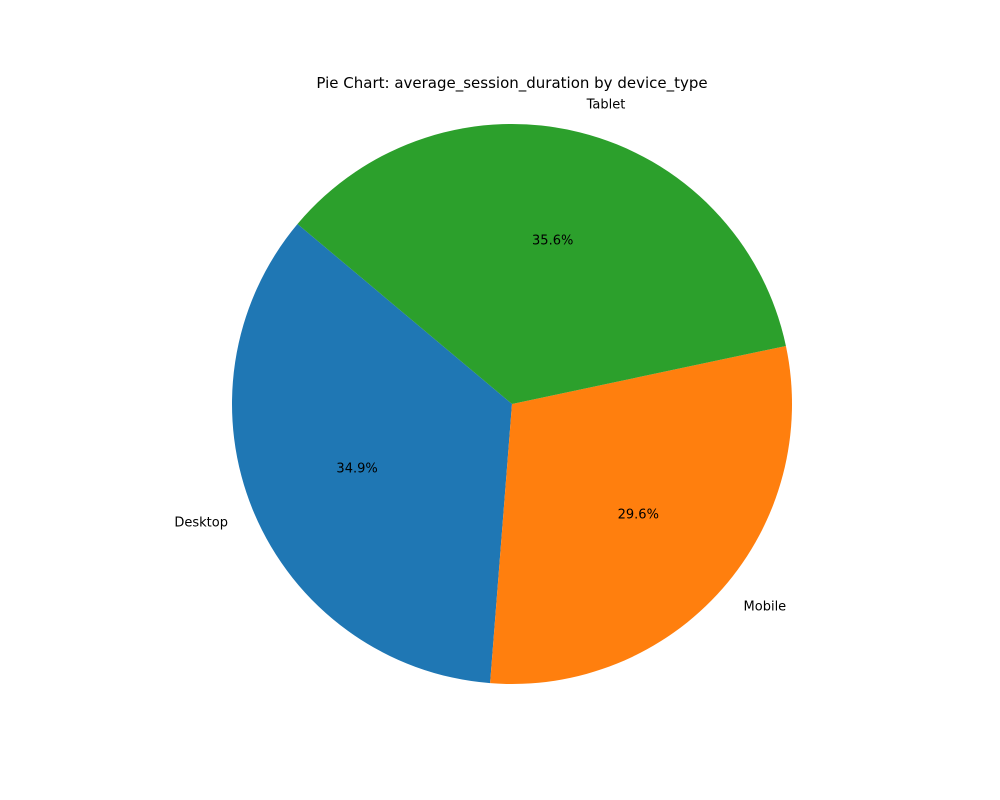 This screenshot has width=1000, height=800. I want to click on slice-label-desktop: Desktop, so click(201, 523).